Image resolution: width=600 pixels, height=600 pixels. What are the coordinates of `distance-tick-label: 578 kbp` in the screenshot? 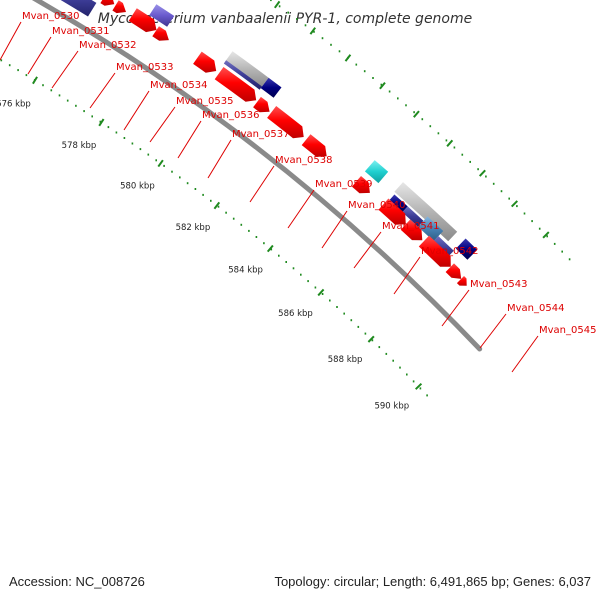 It's located at (79, 146).